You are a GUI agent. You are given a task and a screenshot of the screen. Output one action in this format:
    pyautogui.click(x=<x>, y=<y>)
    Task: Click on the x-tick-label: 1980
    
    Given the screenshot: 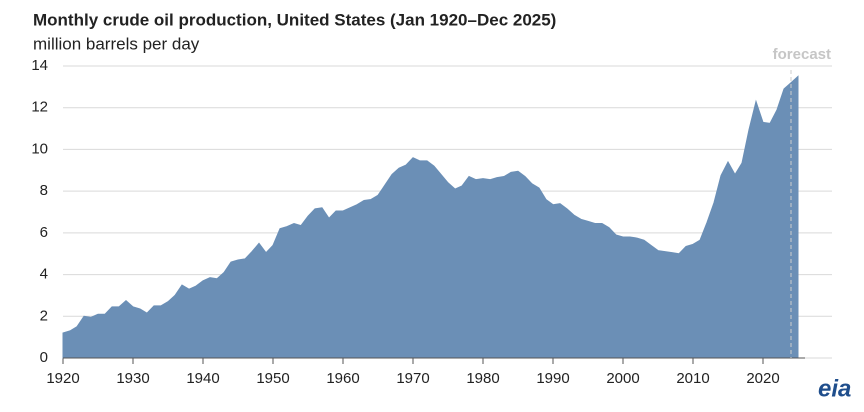 What is the action you would take?
    pyautogui.click(x=482, y=378)
    